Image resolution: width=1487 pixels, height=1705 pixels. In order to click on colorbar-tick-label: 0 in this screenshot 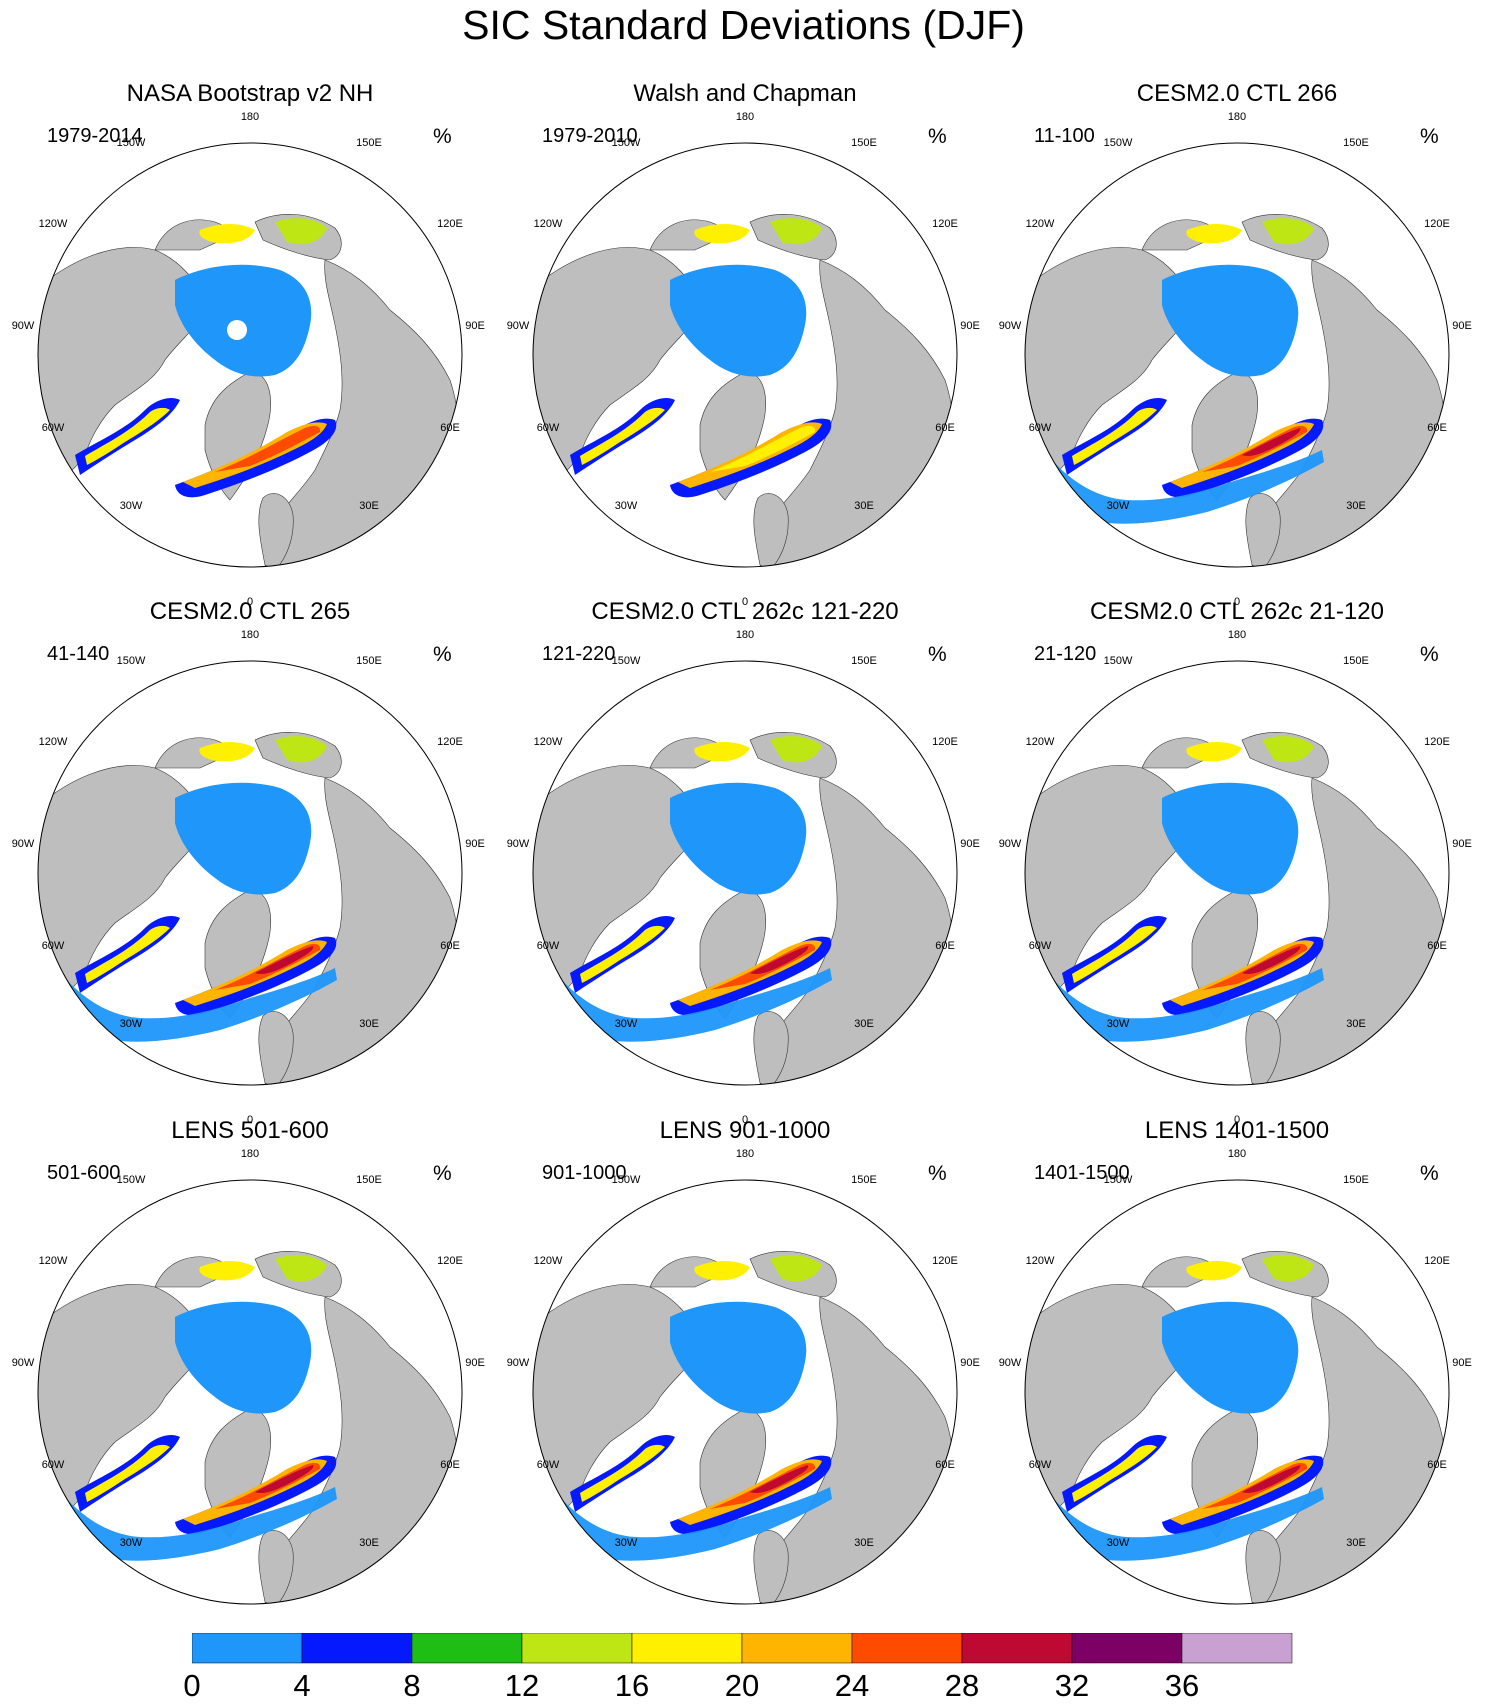, I will do `click(192, 1685)`.